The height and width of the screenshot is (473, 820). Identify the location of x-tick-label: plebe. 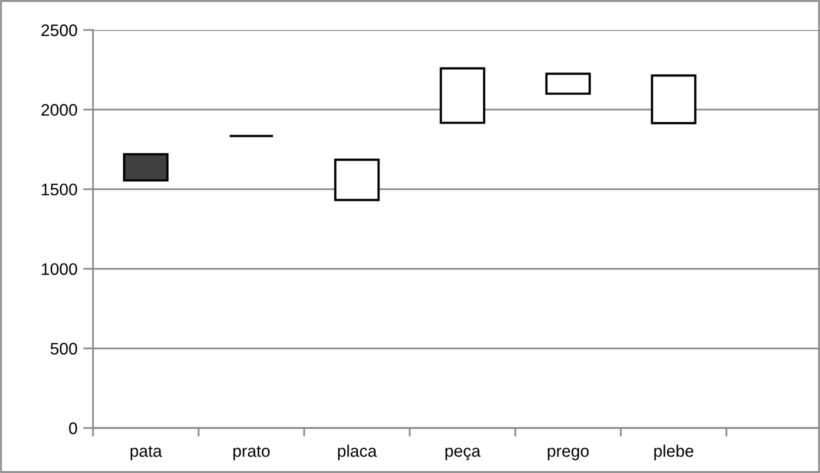
(674, 452).